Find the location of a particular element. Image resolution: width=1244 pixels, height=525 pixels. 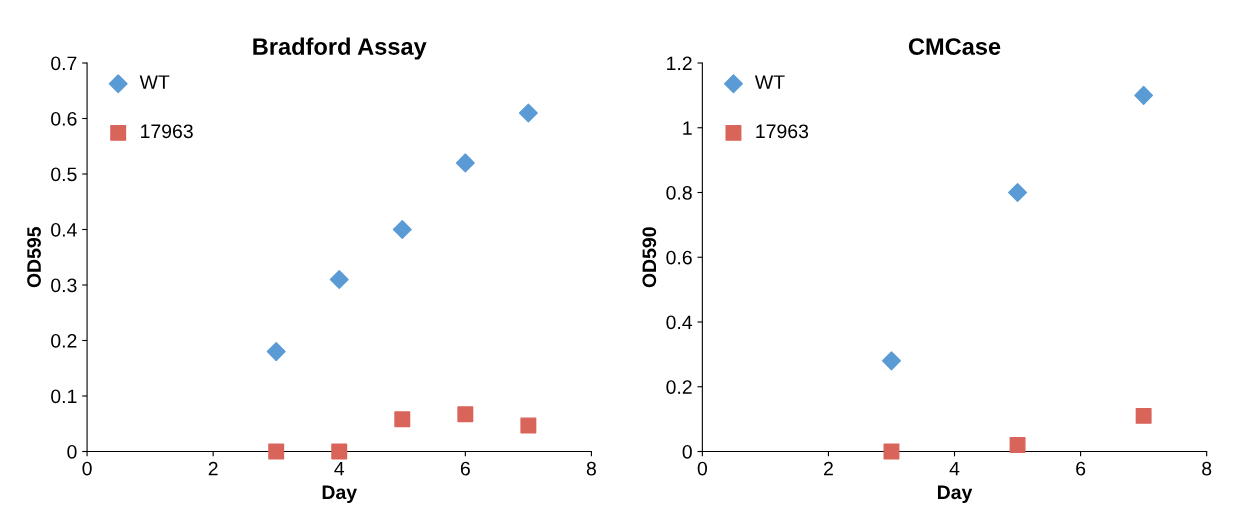

y-axis-title: OD595 is located at coordinates (34, 257).